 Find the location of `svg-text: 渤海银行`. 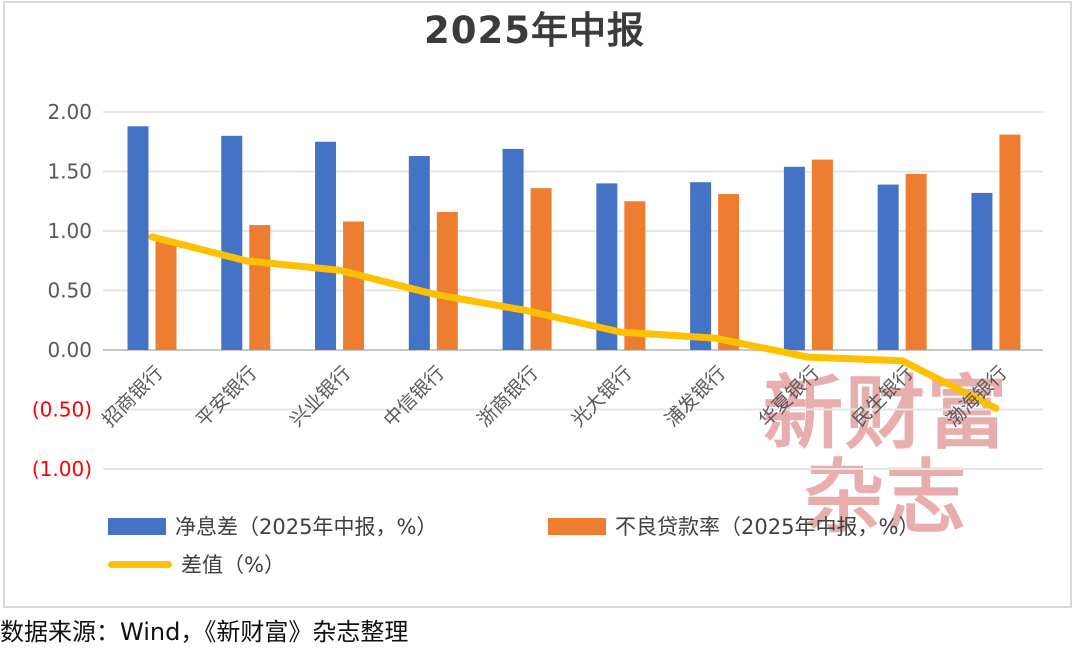

svg-text: 渤海银行 is located at coordinates (976, 396).